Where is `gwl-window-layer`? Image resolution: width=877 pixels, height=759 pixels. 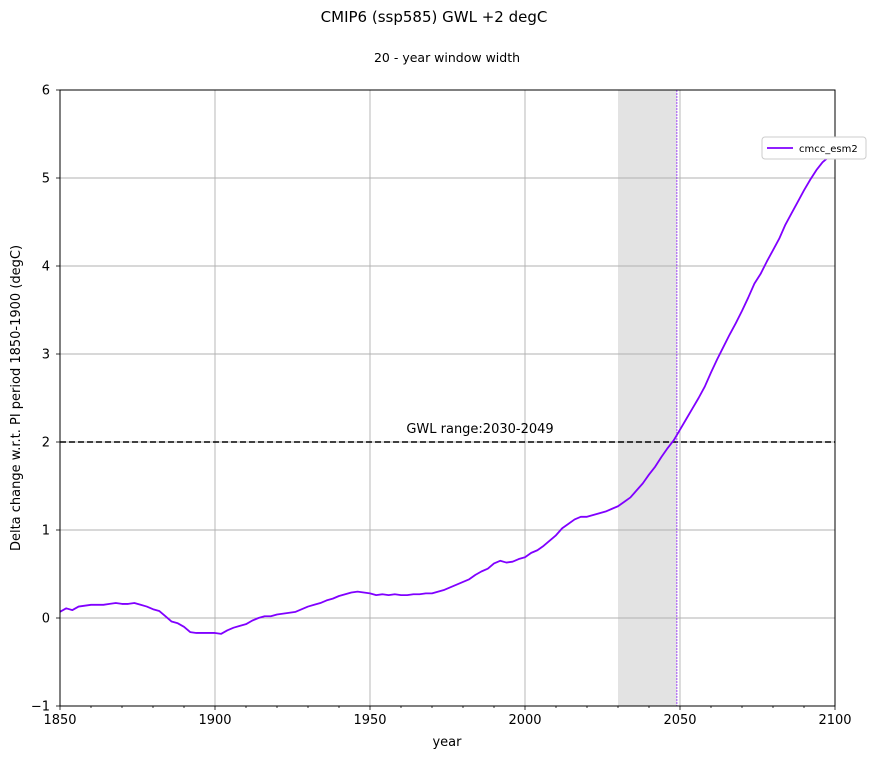 gwl-window-layer is located at coordinates (647, 398).